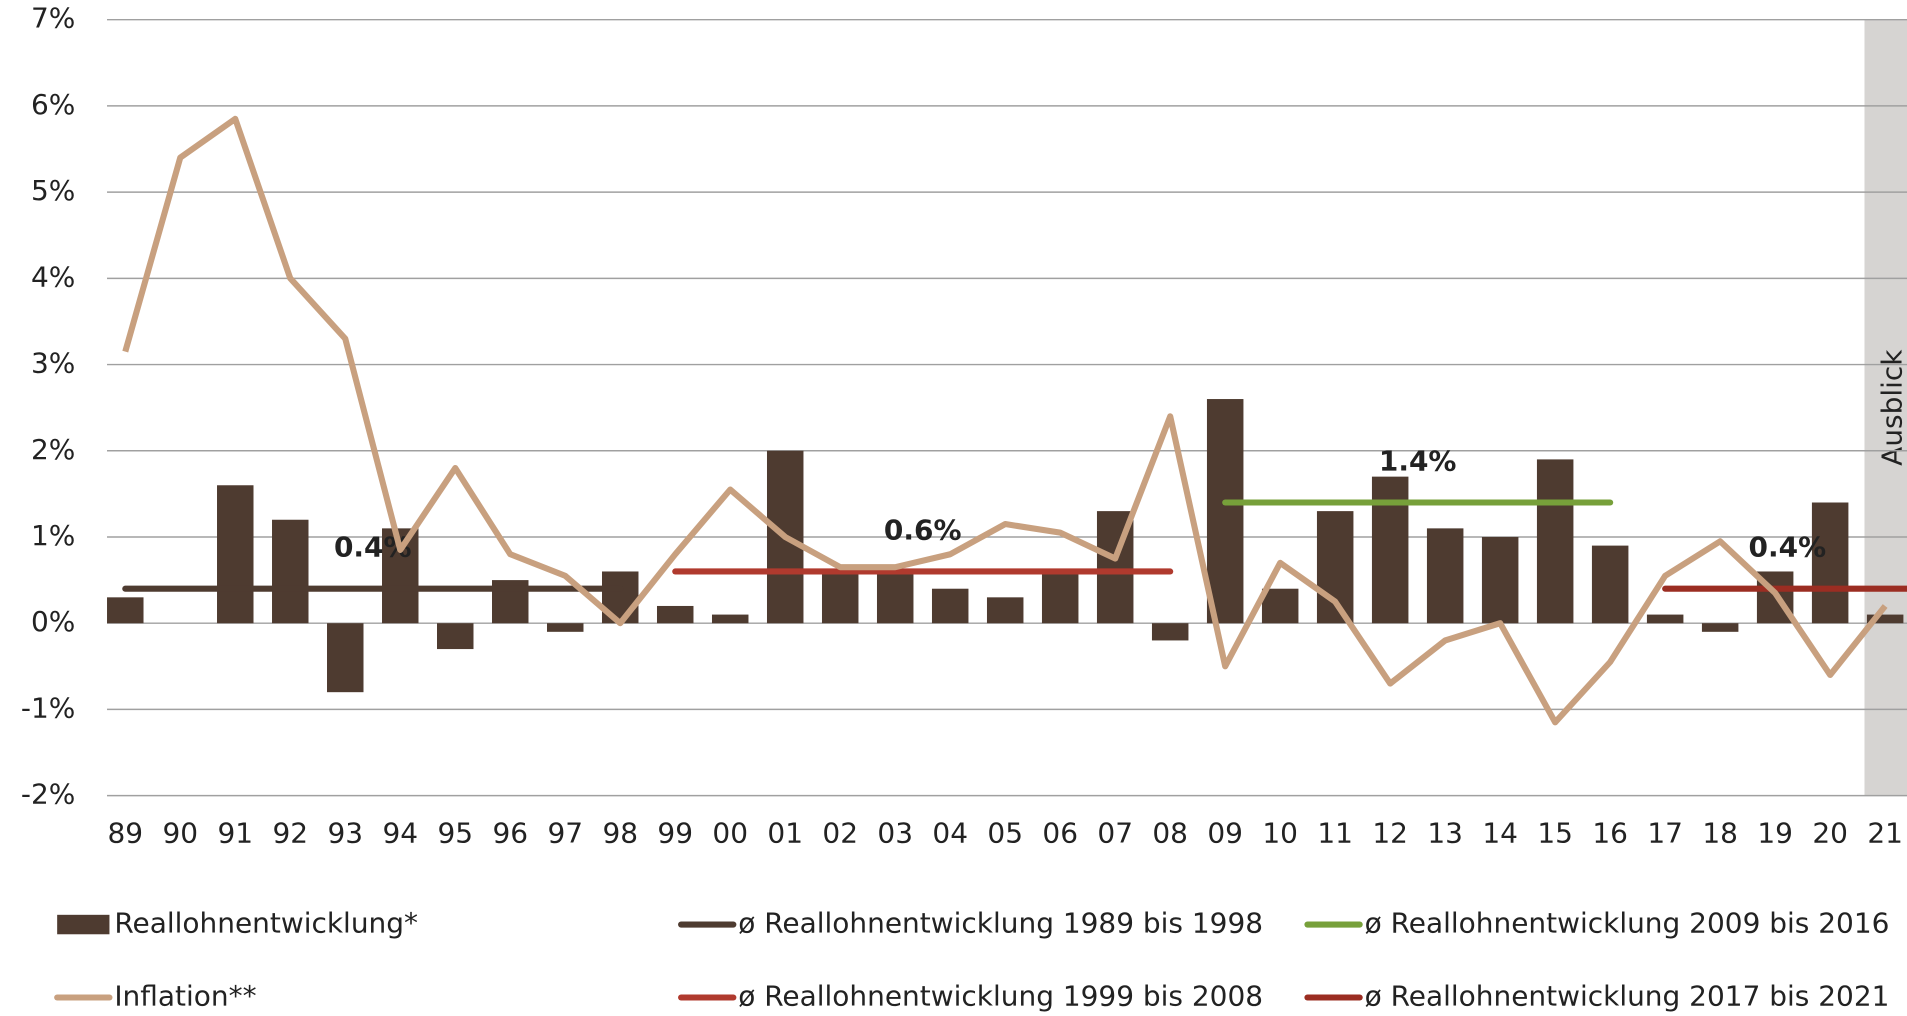 The height and width of the screenshot is (1016, 1907). Describe the element at coordinates (675, 833) in the screenshot. I see `x-tick-label: 99` at that location.